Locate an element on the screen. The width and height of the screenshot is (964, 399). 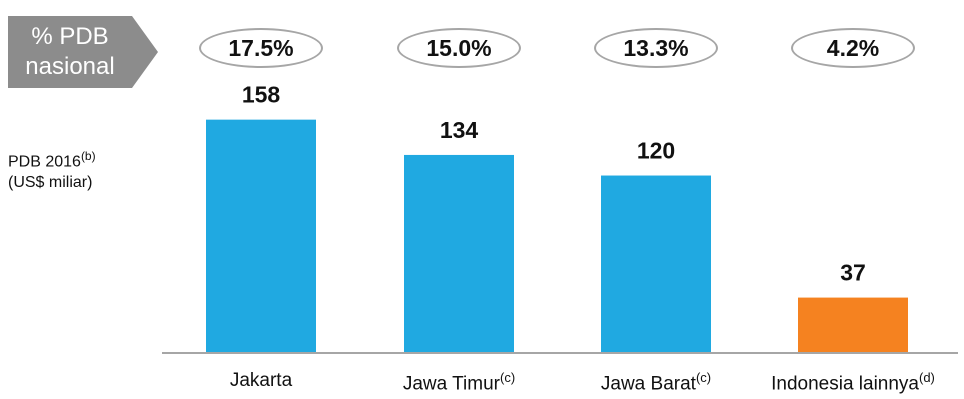
national-share-label-shape is located at coordinates (83, 52).